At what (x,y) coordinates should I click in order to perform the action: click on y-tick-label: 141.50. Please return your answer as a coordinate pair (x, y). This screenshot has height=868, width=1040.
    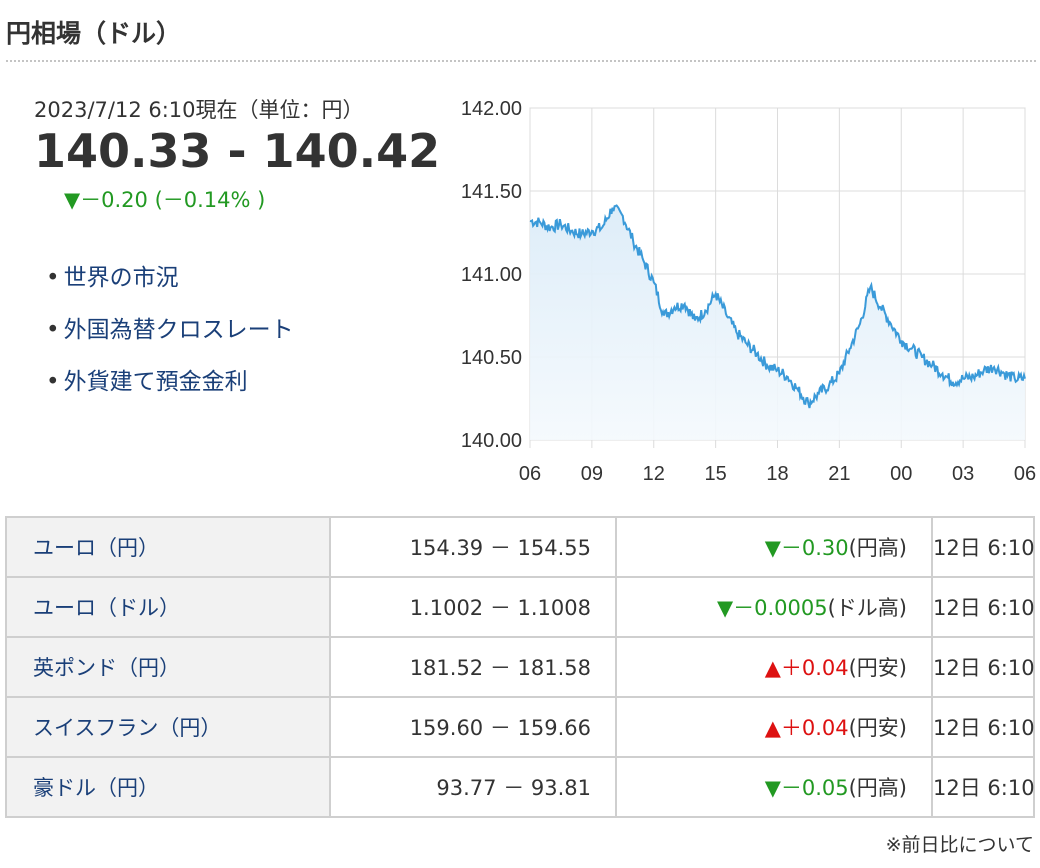
    Looking at the image, I should click on (491, 192).